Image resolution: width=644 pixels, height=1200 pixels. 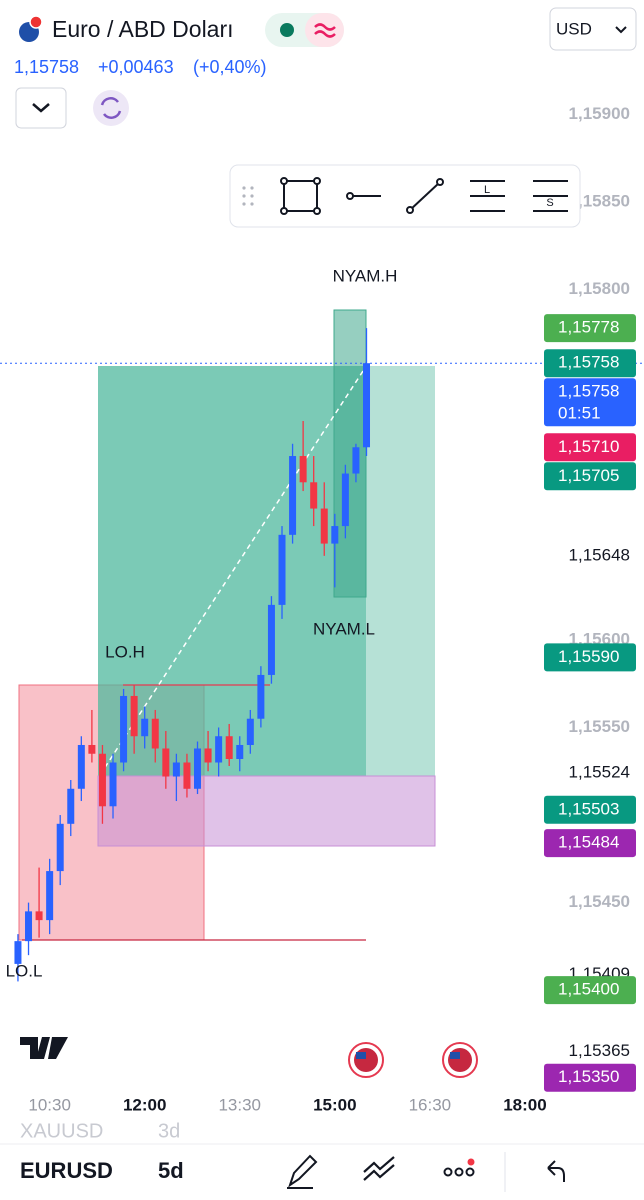 I want to click on toolbar-panel, so click(x=405, y=196).